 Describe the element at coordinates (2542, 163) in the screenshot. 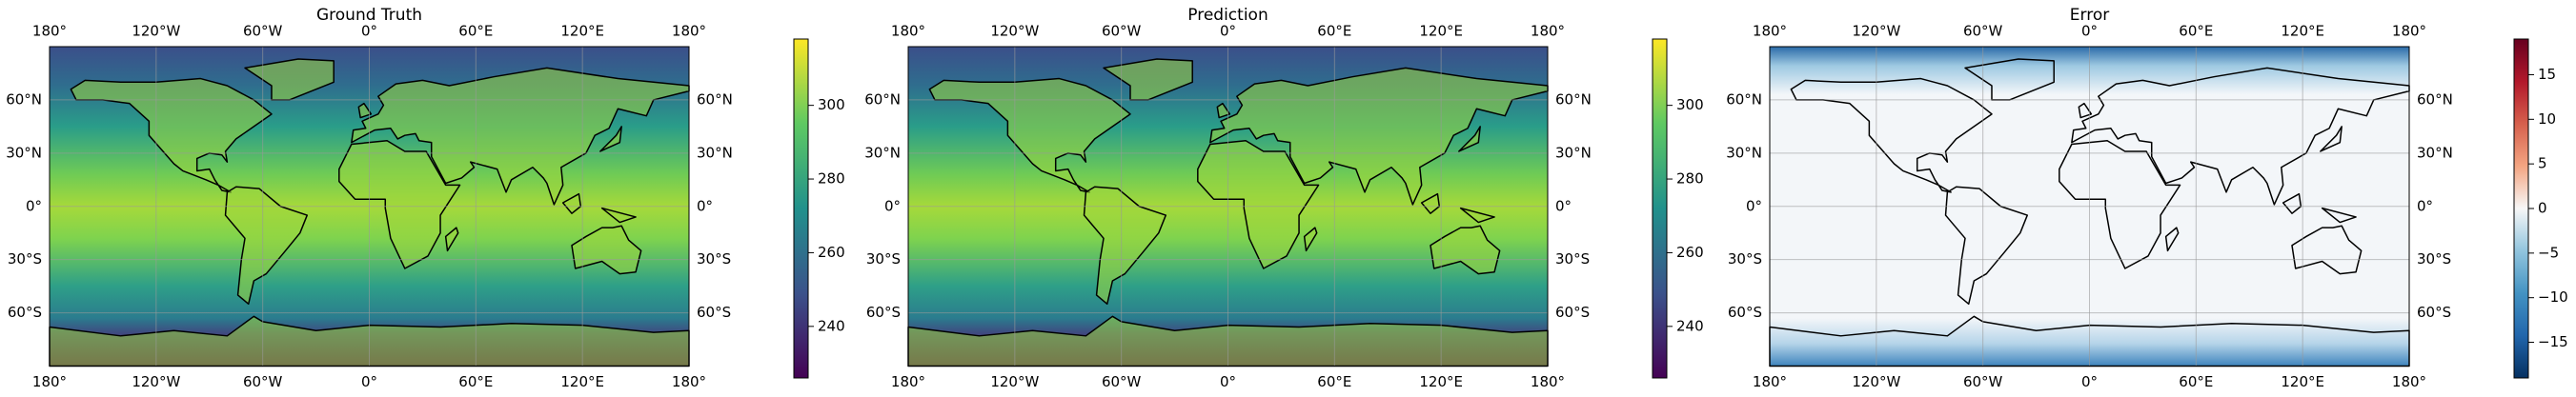

I see `colorbar-tick-label: 5` at that location.